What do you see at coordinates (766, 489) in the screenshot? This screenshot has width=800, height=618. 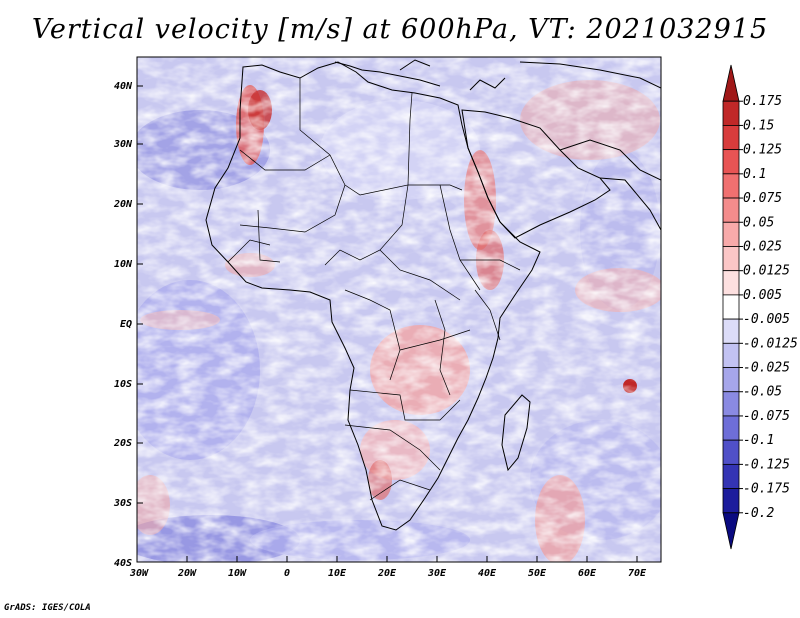 I see `colorbar-label: -0.175` at bounding box center [766, 489].